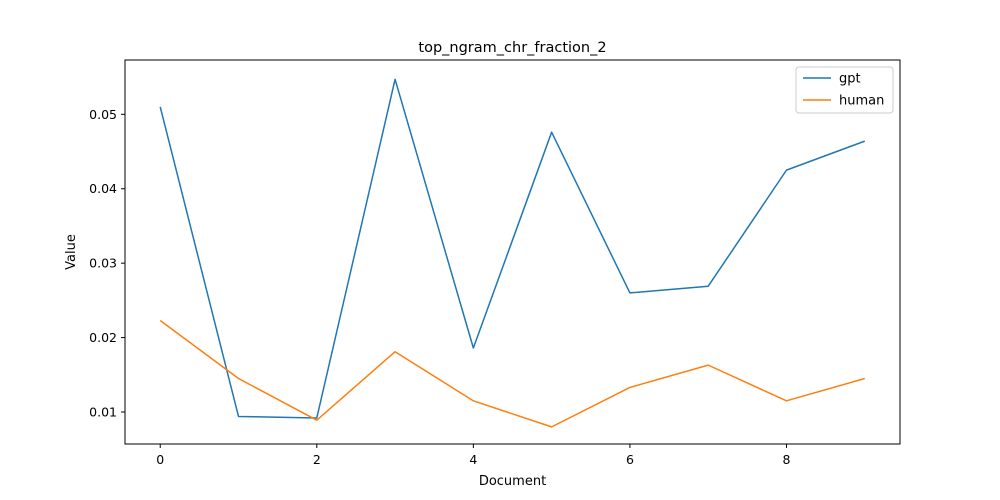 The width and height of the screenshot is (1000, 500). I want to click on y-axis-ticks: 0.01 0.02 0.03 0.04 0.05, so click(107, 263).